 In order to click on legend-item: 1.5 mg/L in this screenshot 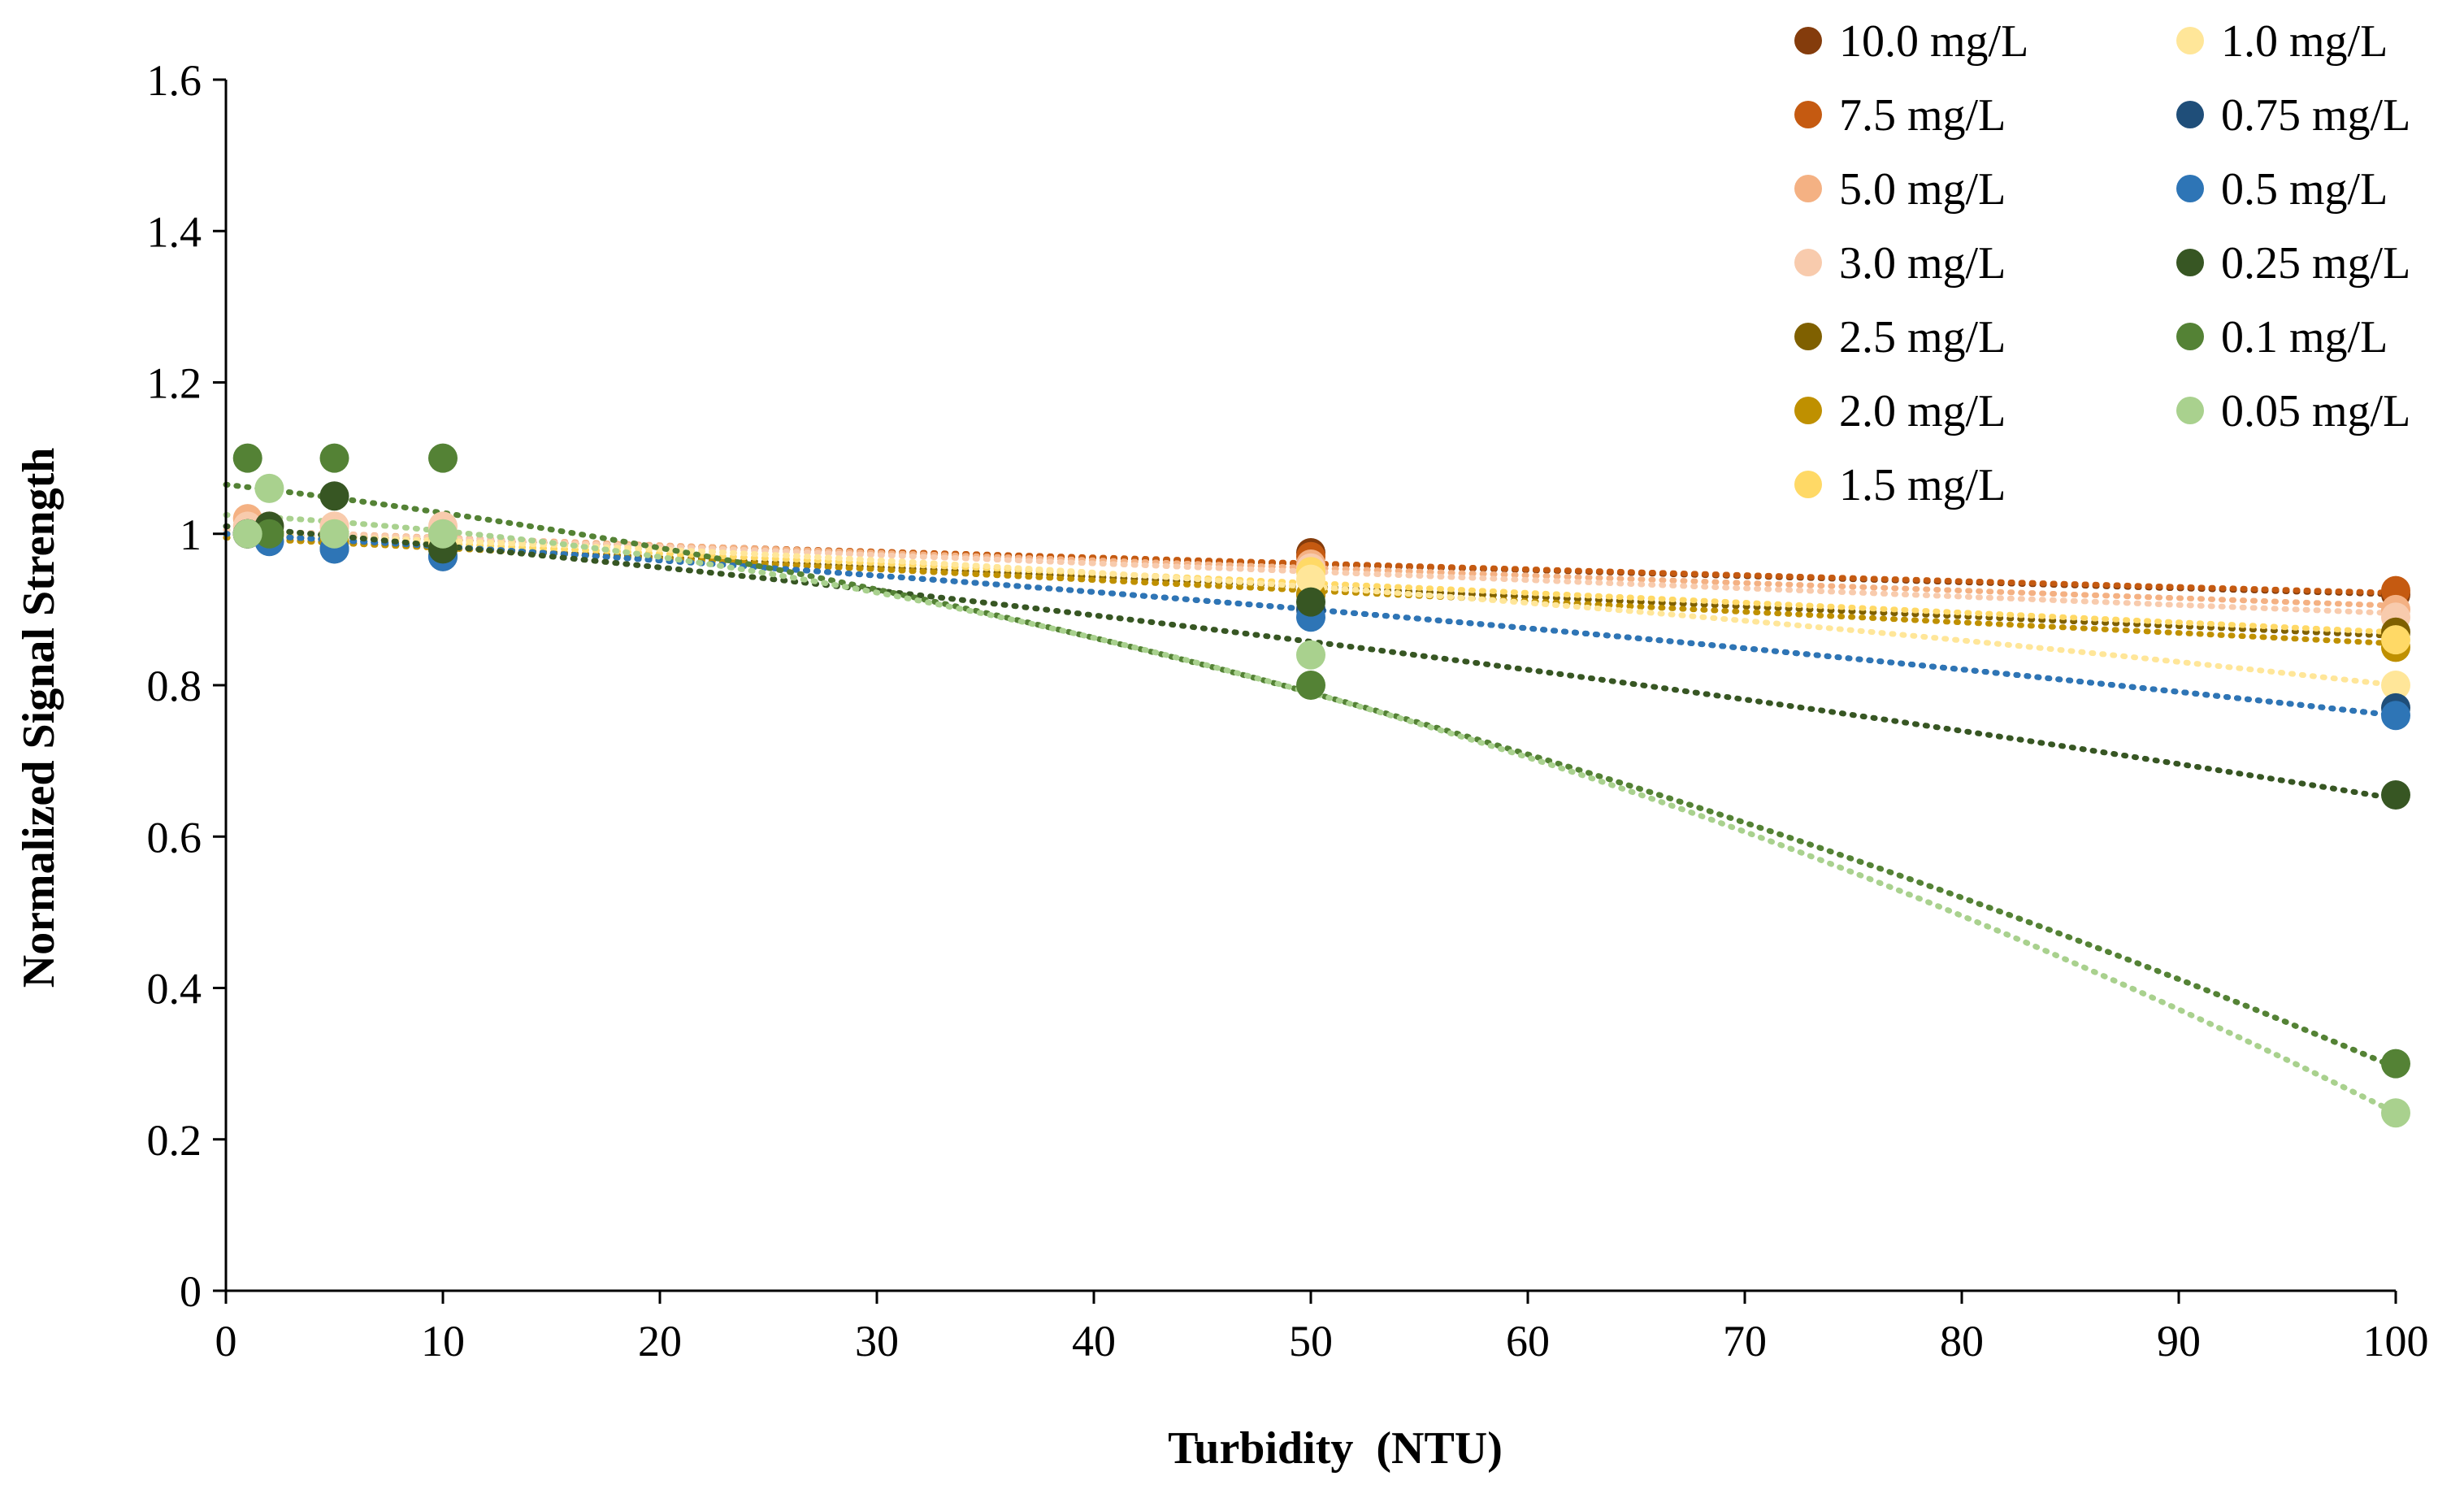, I will do `click(1900, 485)`.